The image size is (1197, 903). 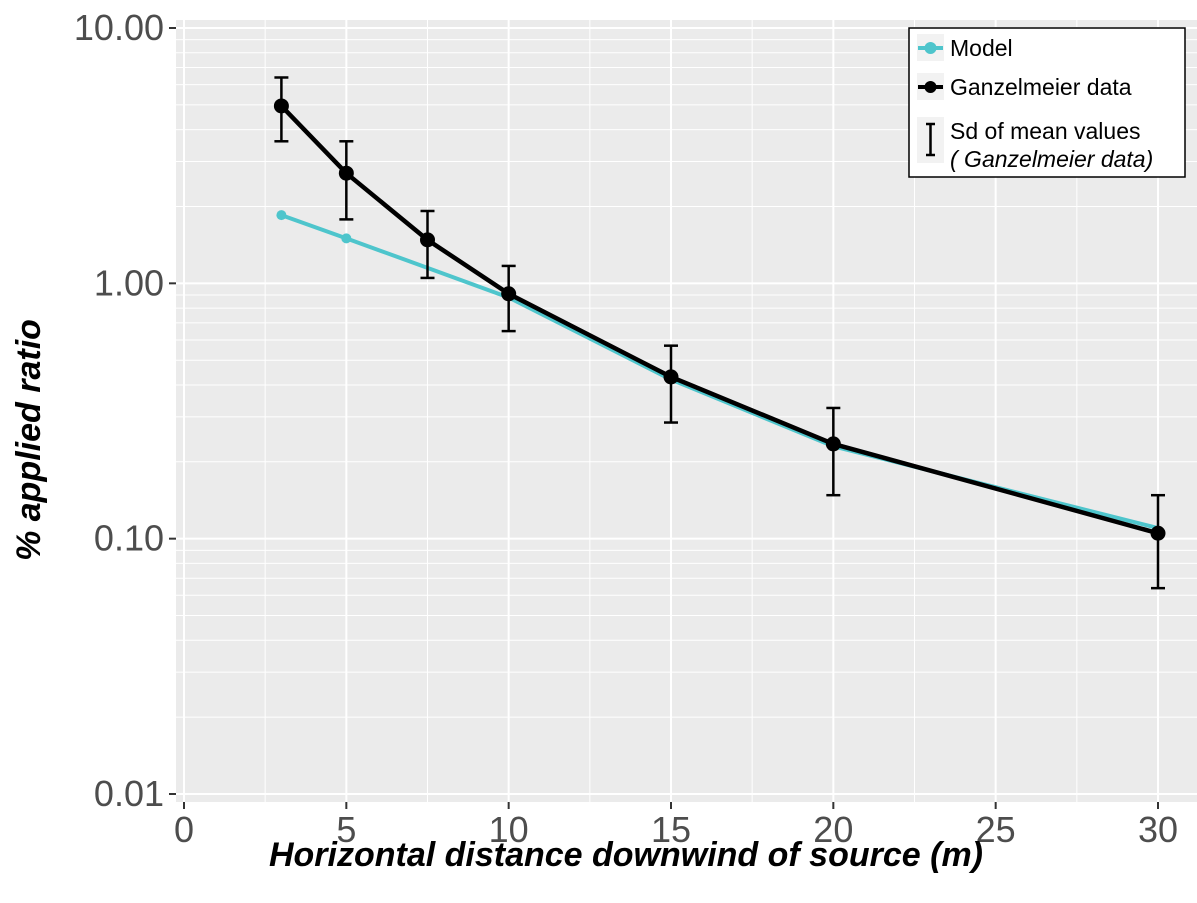 I want to click on x-tick-label: 0, so click(x=184, y=829).